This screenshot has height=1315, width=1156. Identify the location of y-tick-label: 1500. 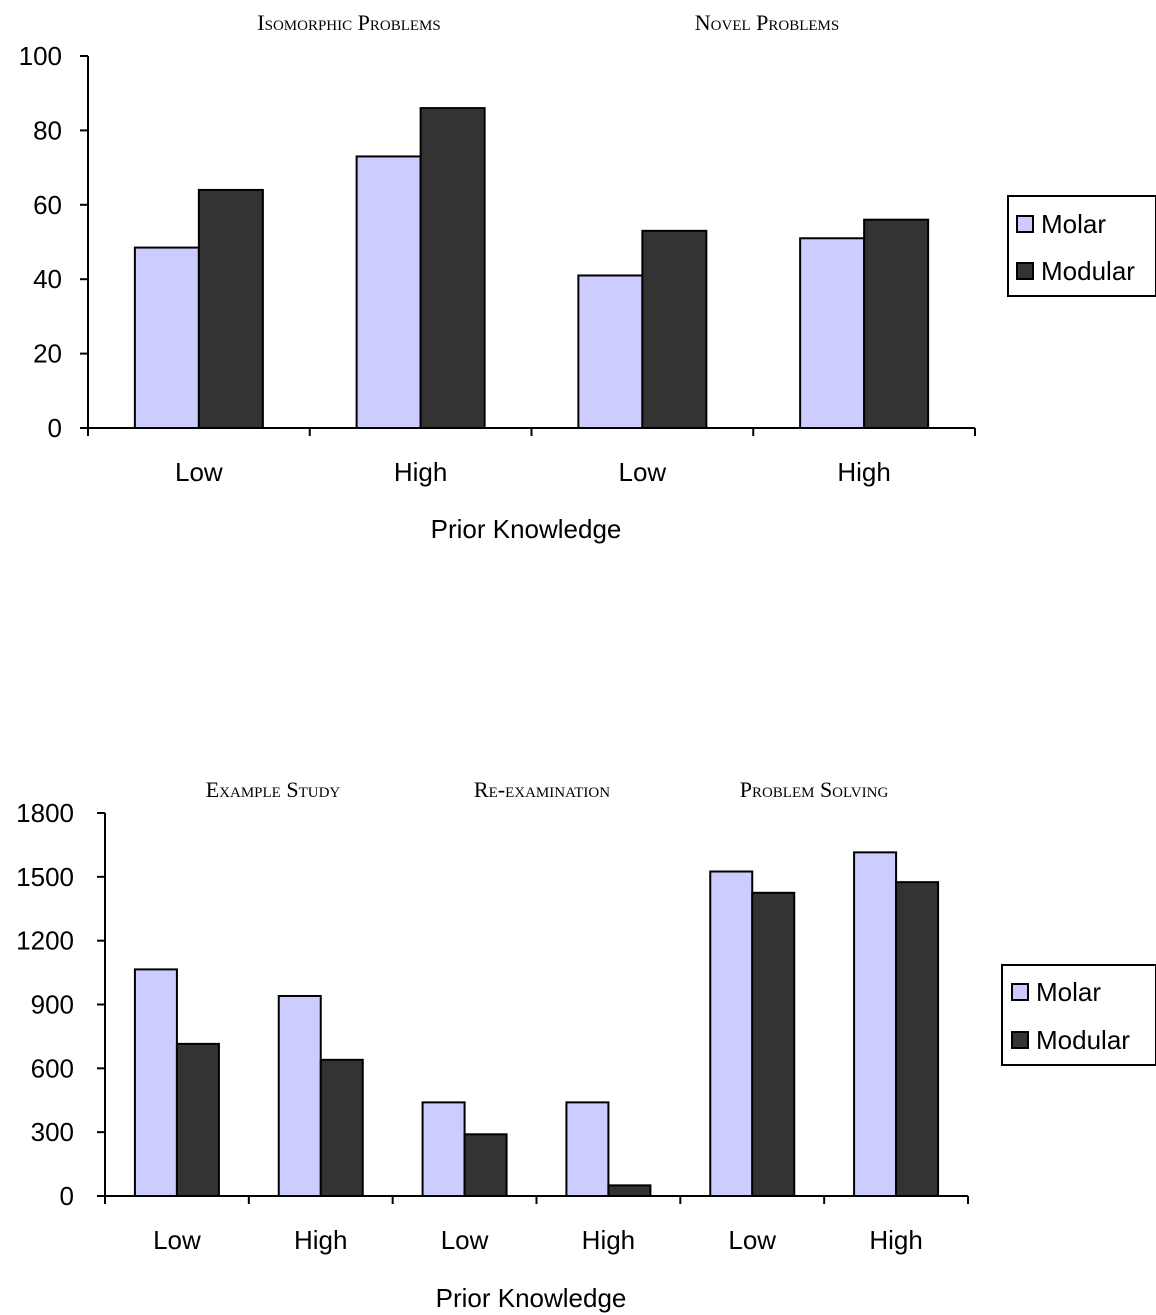
(45, 877).